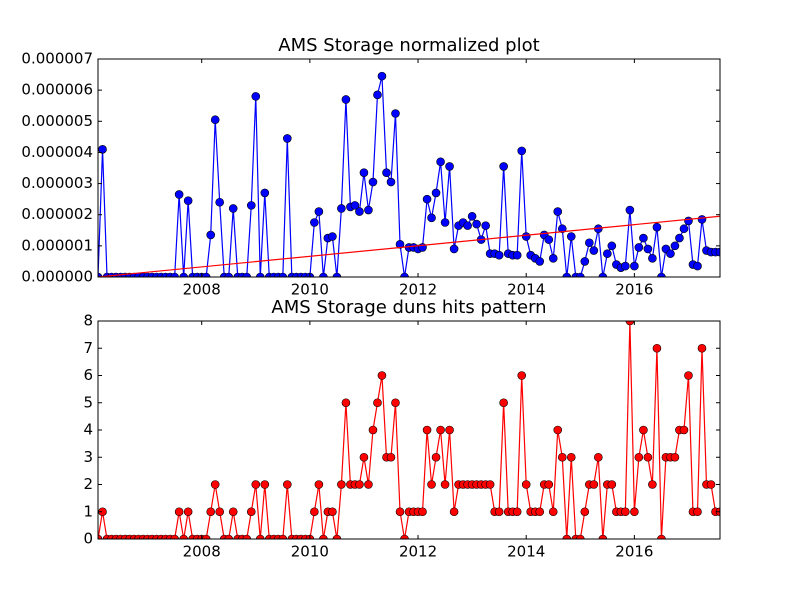 The width and height of the screenshot is (800, 600). Describe the element at coordinates (88, 484) in the screenshot. I see `y-tick-label: 2` at that location.